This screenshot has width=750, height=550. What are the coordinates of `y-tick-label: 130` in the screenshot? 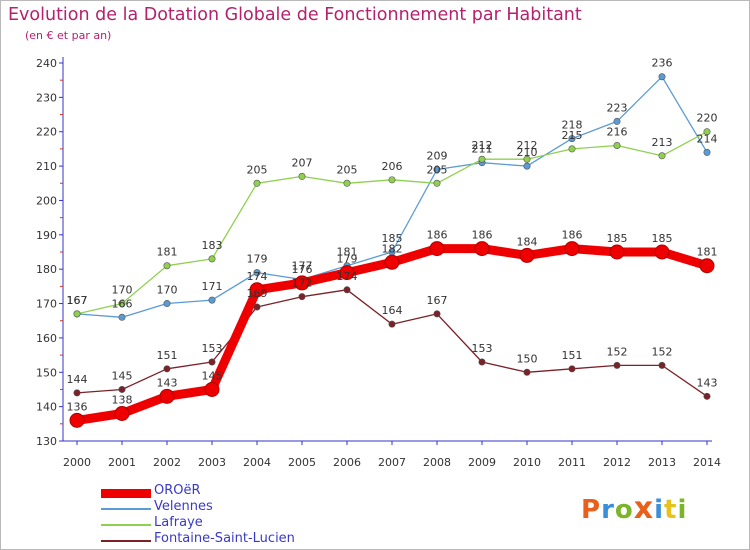 It's located at (46, 441).